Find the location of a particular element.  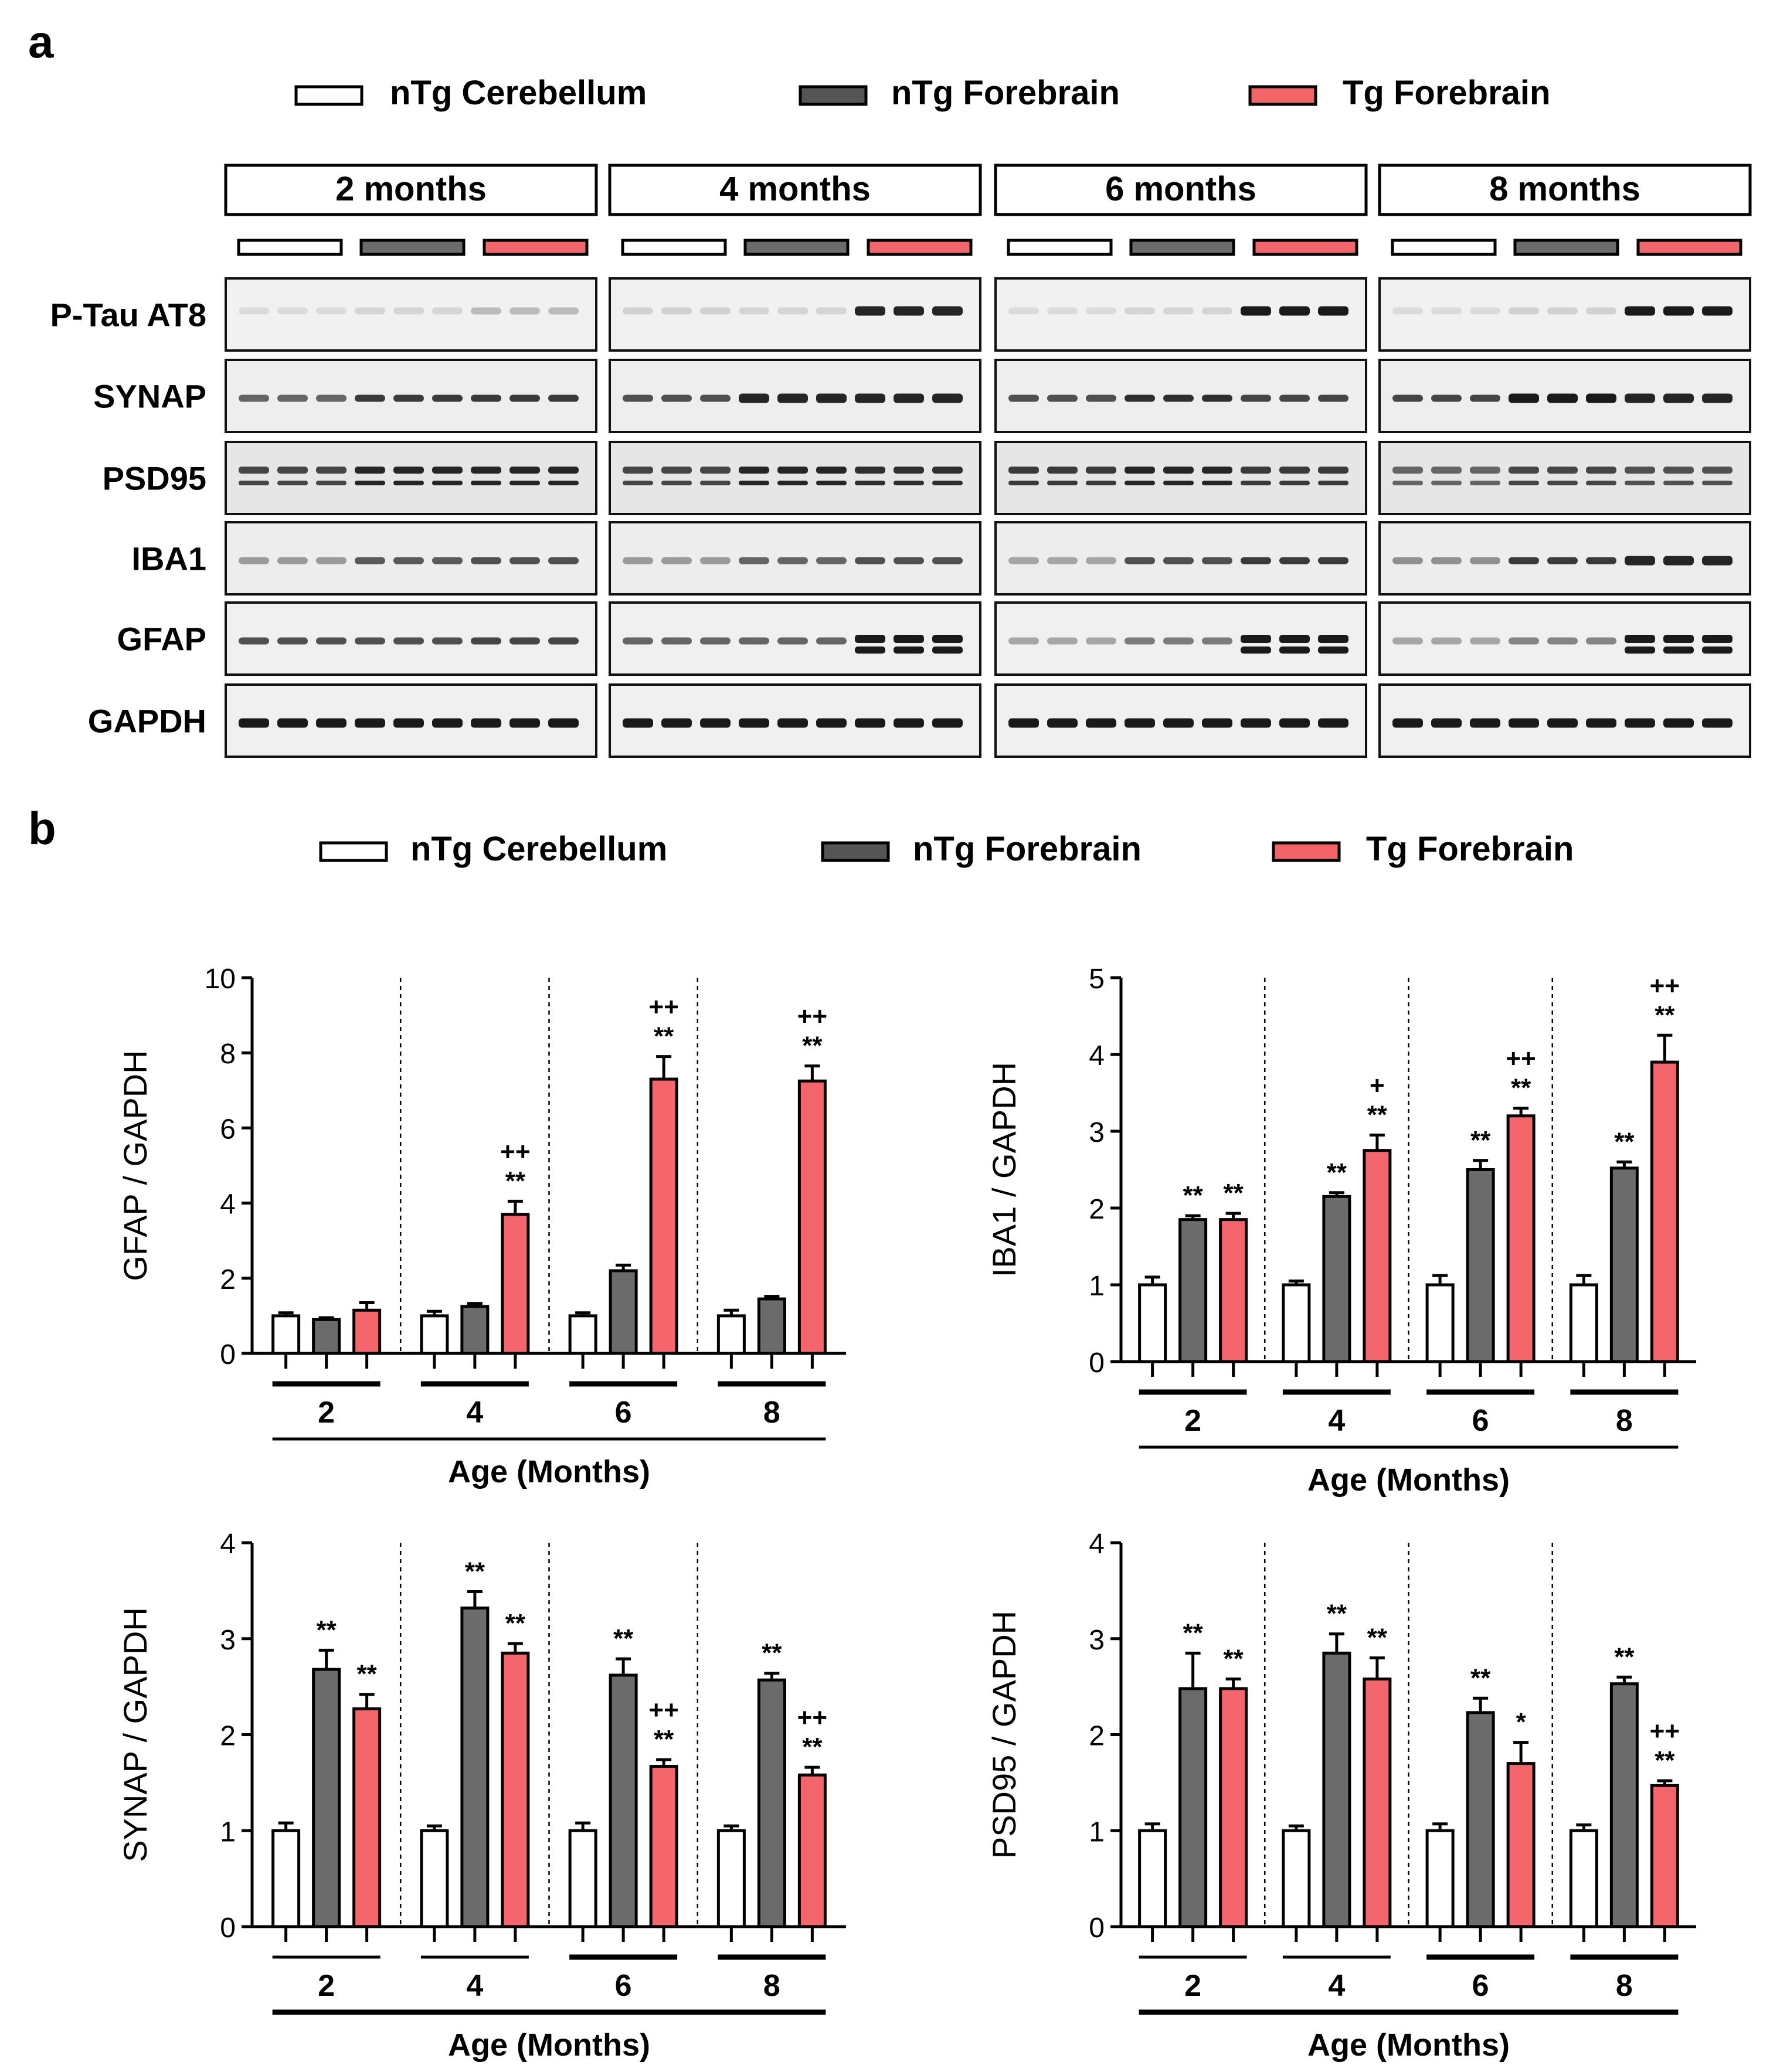

y-axis-label: SYNAP / GAPDH is located at coordinates (136, 1734).